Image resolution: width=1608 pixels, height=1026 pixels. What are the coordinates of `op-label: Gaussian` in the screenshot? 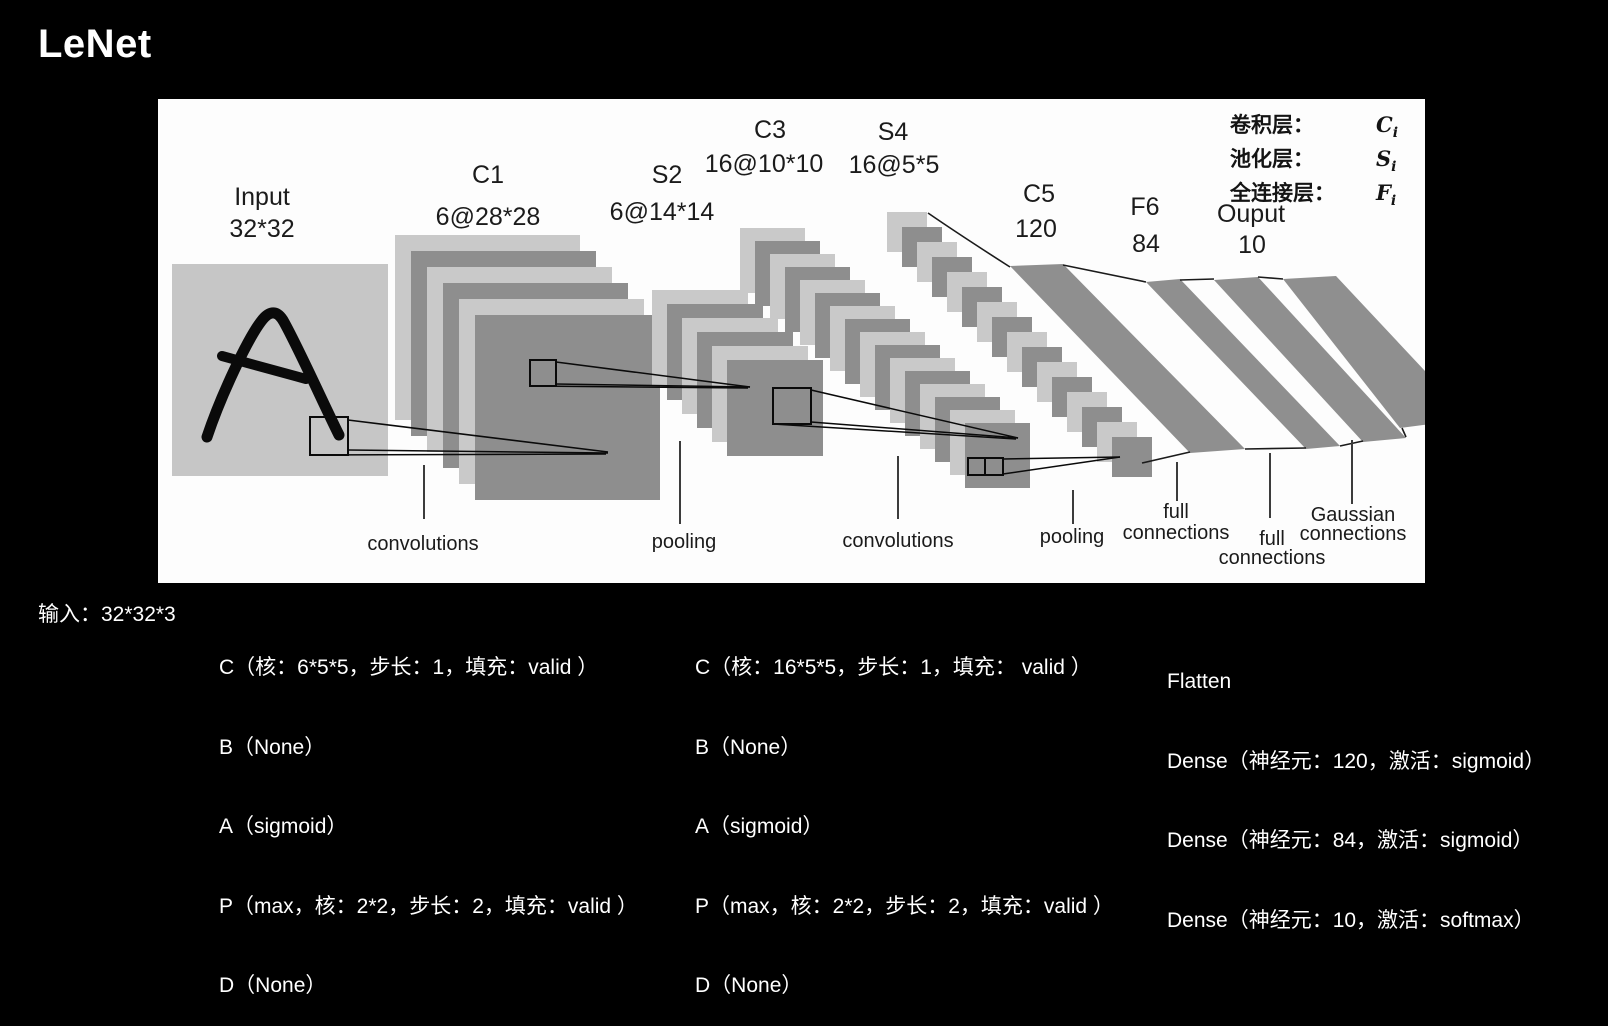 It's located at (1353, 515).